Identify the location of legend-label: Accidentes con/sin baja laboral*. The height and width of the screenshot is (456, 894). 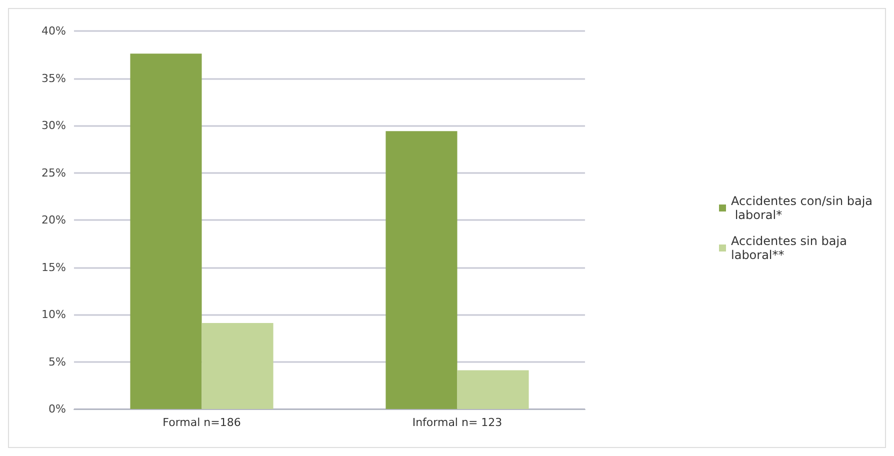
(802, 208).